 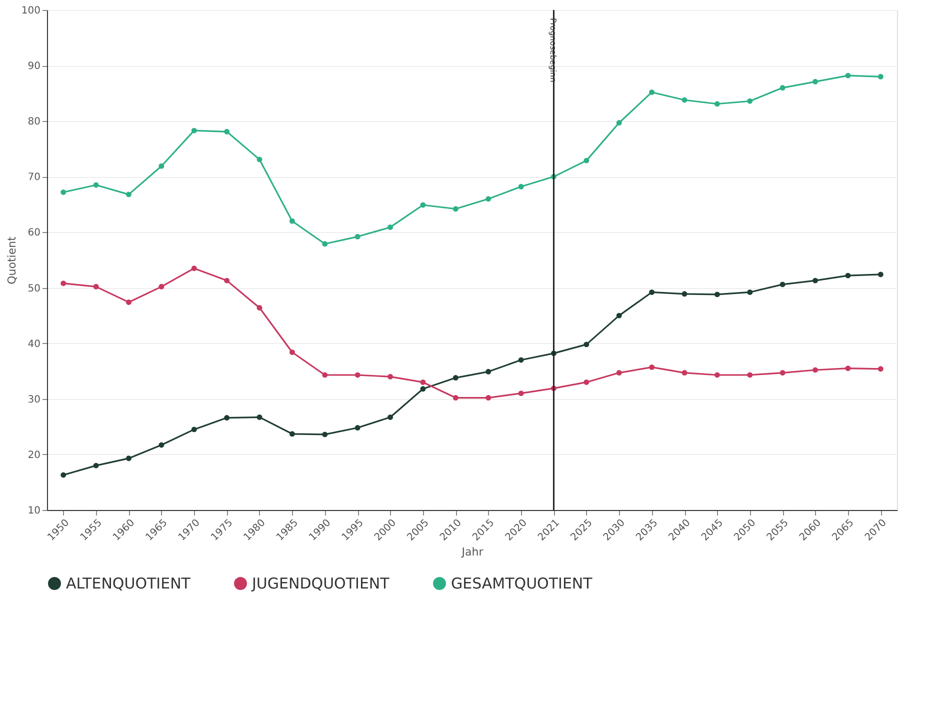 What do you see at coordinates (34, 122) in the screenshot?
I see `y-tick-label: 80` at bounding box center [34, 122].